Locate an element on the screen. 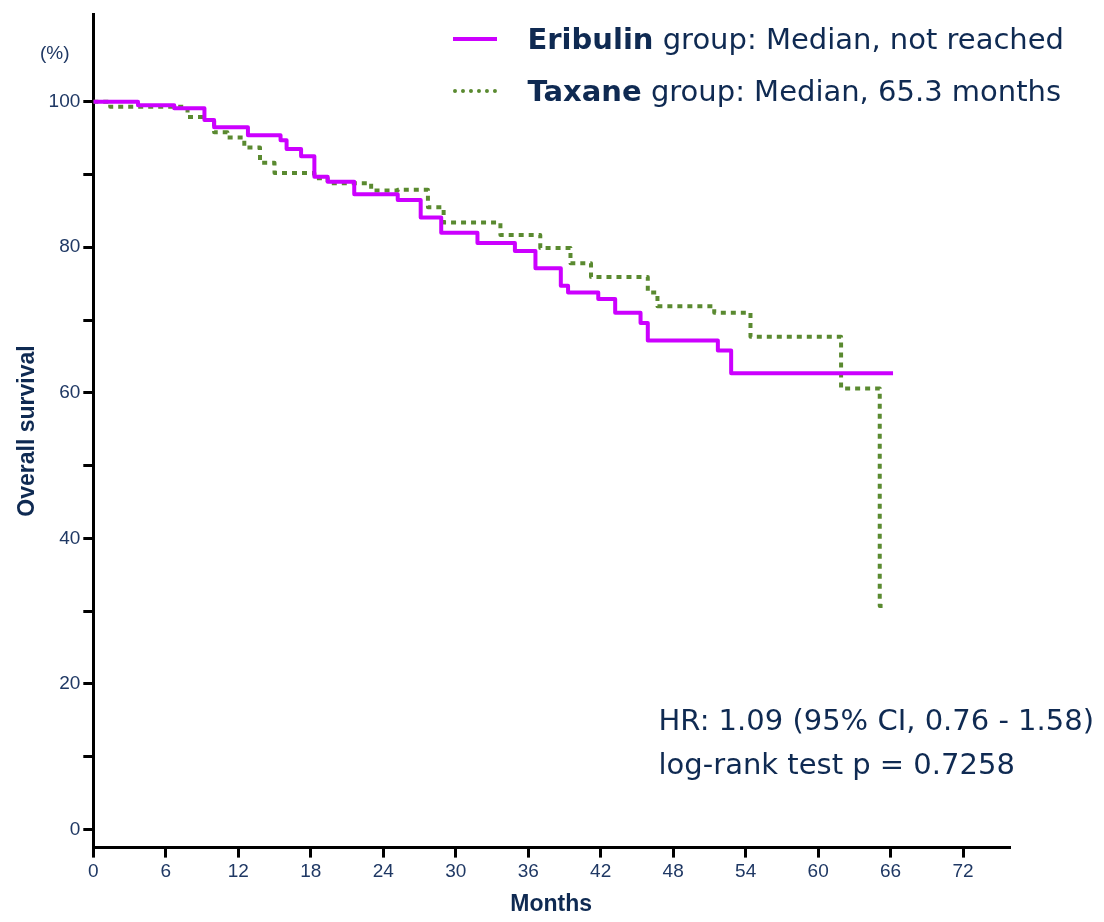 This screenshot has height=922, width=1104. y-tick-label: 100 is located at coordinates (64, 100).